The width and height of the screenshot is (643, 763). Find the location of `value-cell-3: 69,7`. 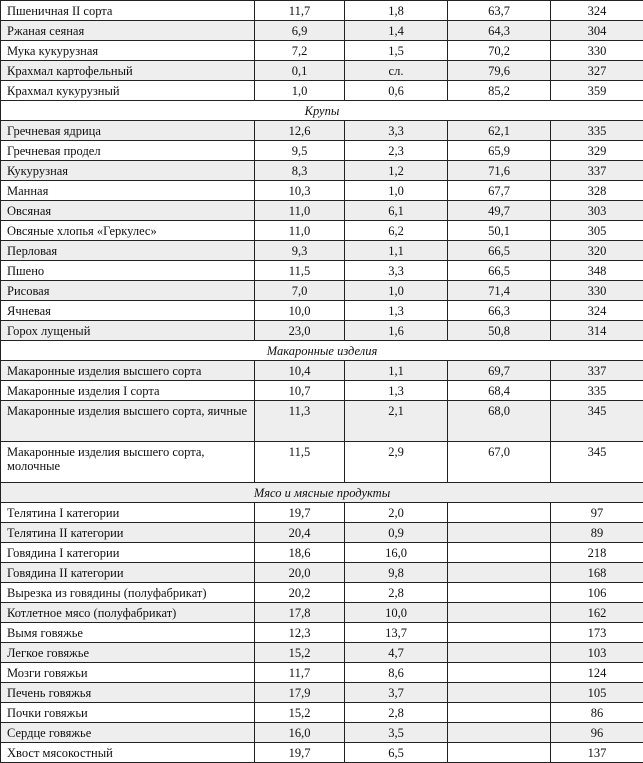

value-cell-3: 69,7 is located at coordinates (499, 371).